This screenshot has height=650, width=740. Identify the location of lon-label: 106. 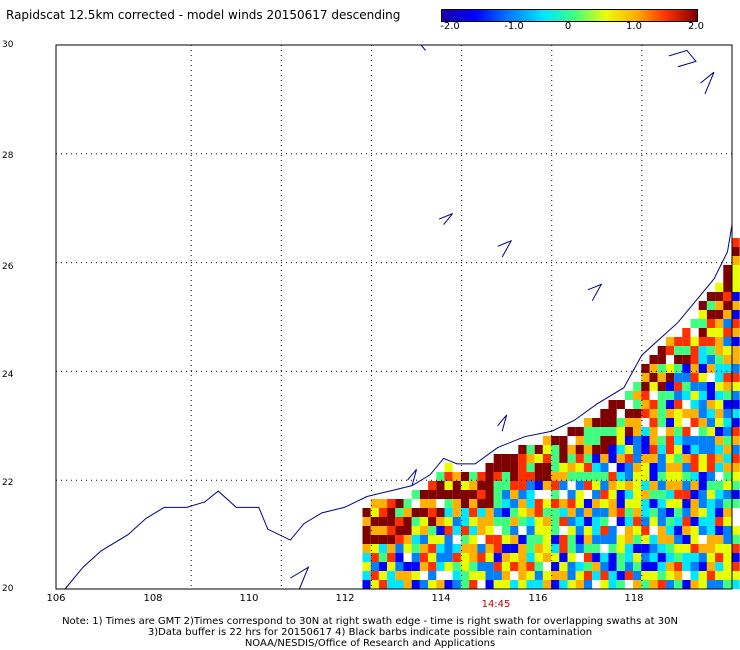
(56, 598).